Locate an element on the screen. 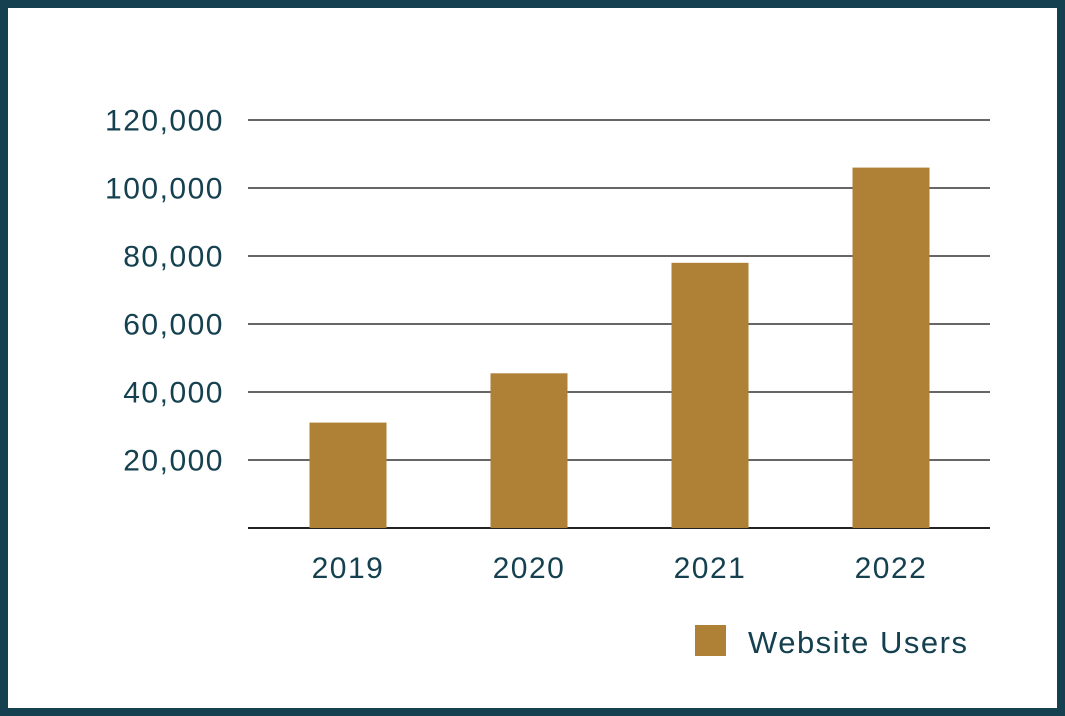  y-tick-label: 100,000 is located at coordinates (164, 189).